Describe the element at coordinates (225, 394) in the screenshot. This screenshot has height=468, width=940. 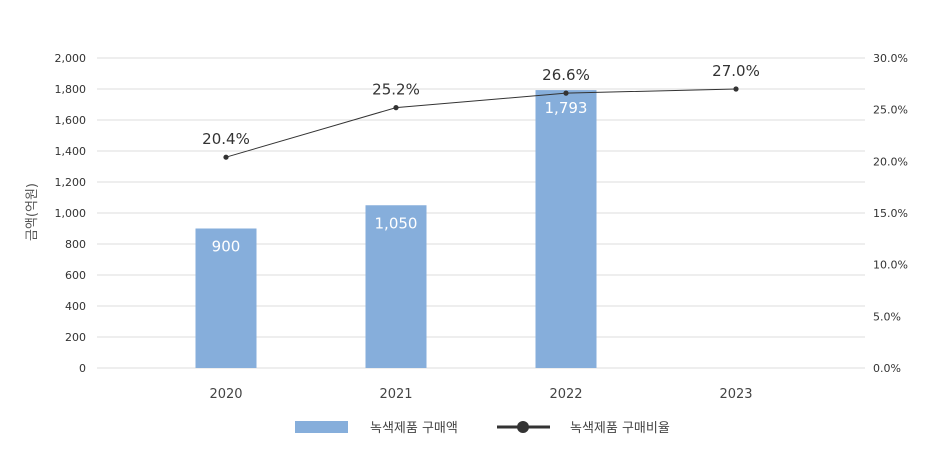
I see `x-tick-label: 2020` at that location.